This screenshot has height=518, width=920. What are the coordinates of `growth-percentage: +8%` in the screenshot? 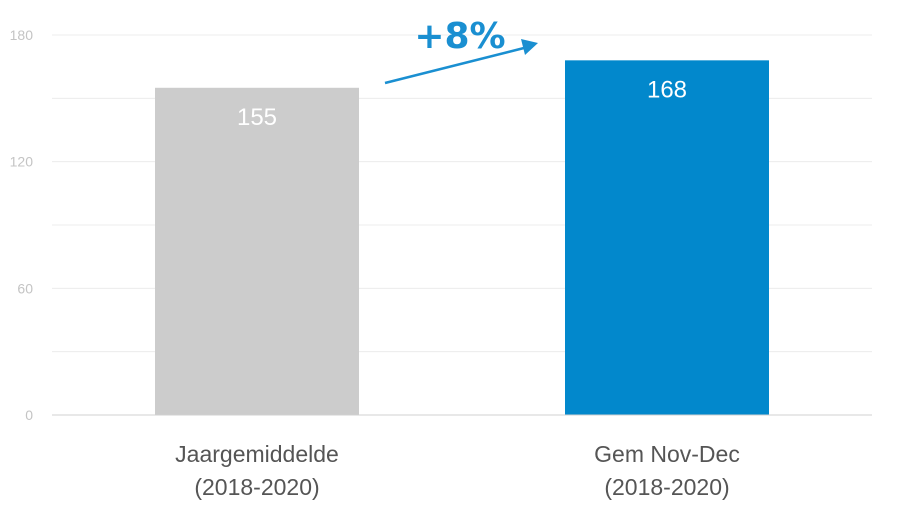 It's located at (459, 36).